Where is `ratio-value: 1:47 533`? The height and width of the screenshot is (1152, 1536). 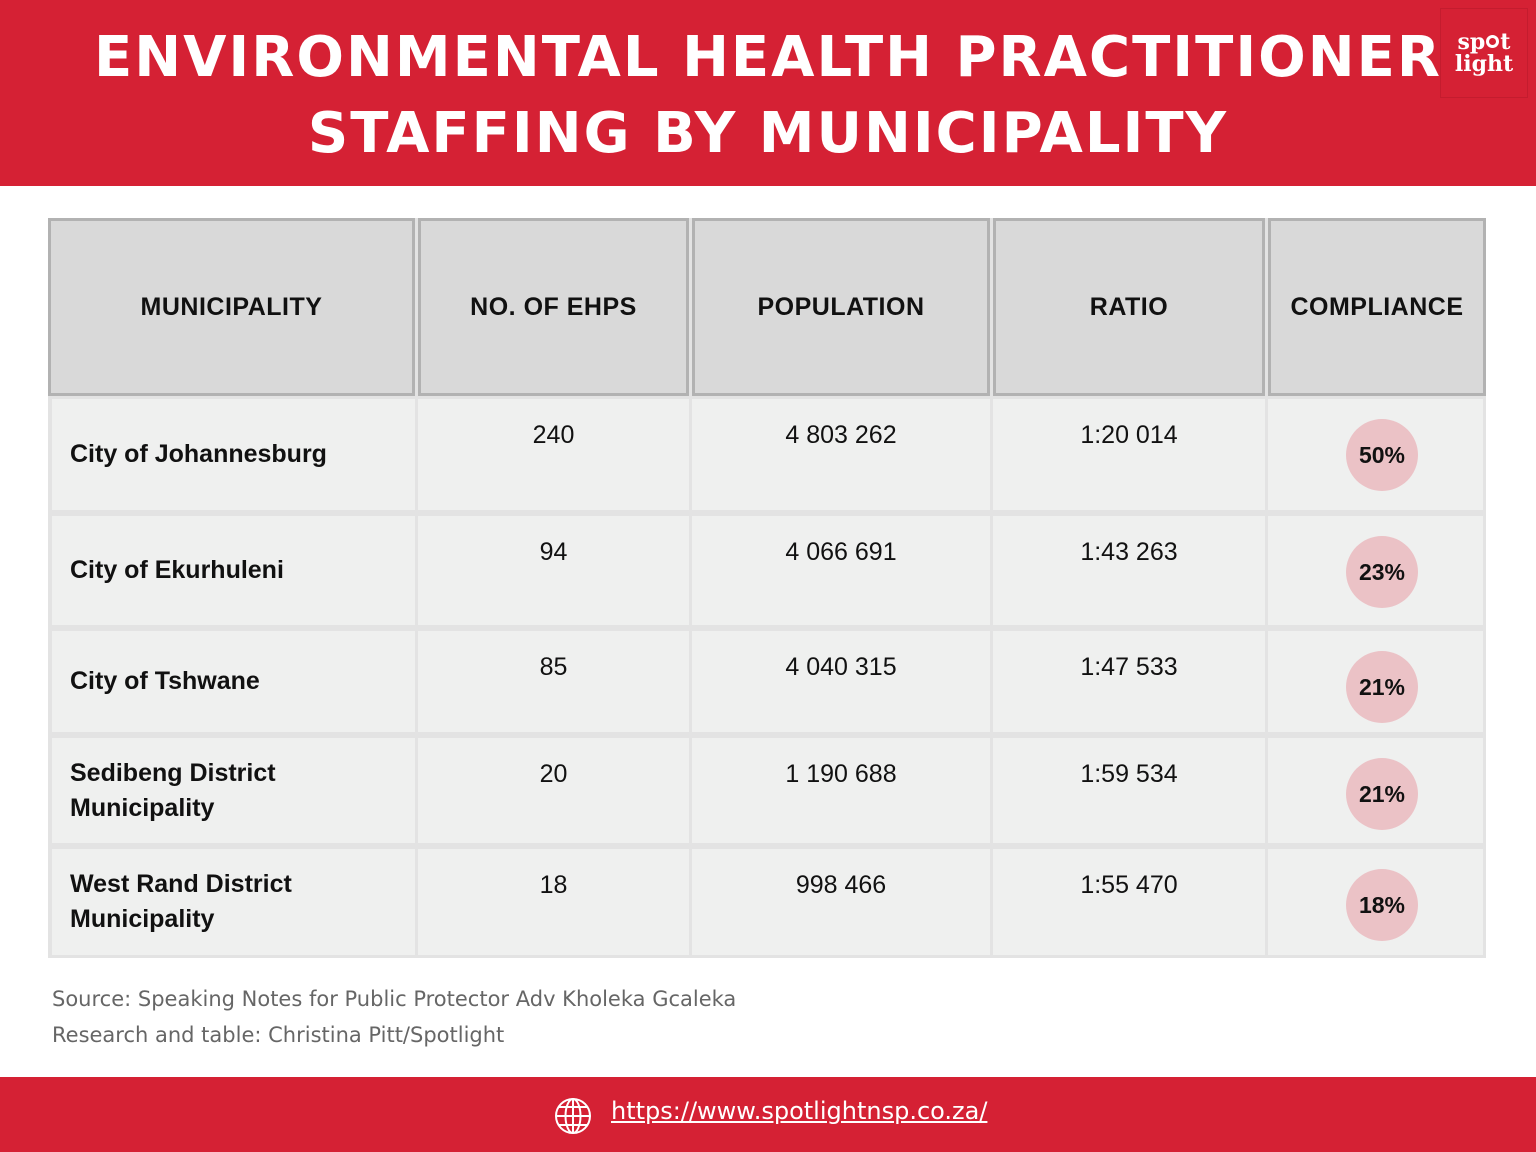
ratio-value: 1:47 533 is located at coordinates (1129, 681).